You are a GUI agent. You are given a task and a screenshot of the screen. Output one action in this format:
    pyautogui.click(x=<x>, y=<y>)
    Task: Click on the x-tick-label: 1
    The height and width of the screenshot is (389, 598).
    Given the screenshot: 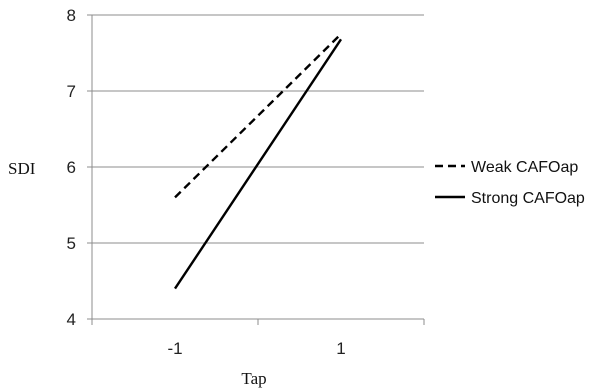 What is the action you would take?
    pyautogui.click(x=340, y=348)
    